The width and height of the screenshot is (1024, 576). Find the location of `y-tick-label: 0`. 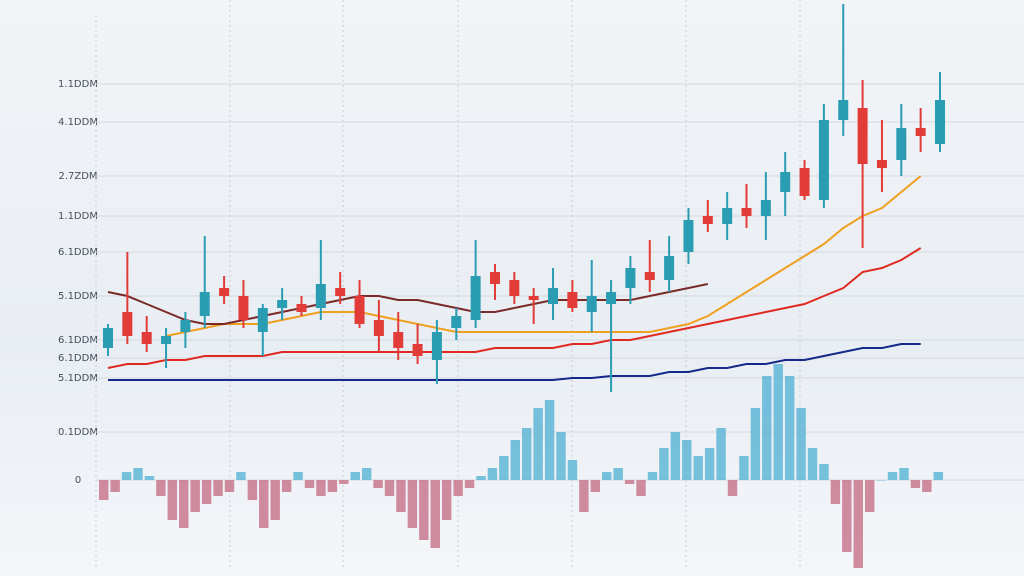

y-tick-label: 0 is located at coordinates (78, 480).